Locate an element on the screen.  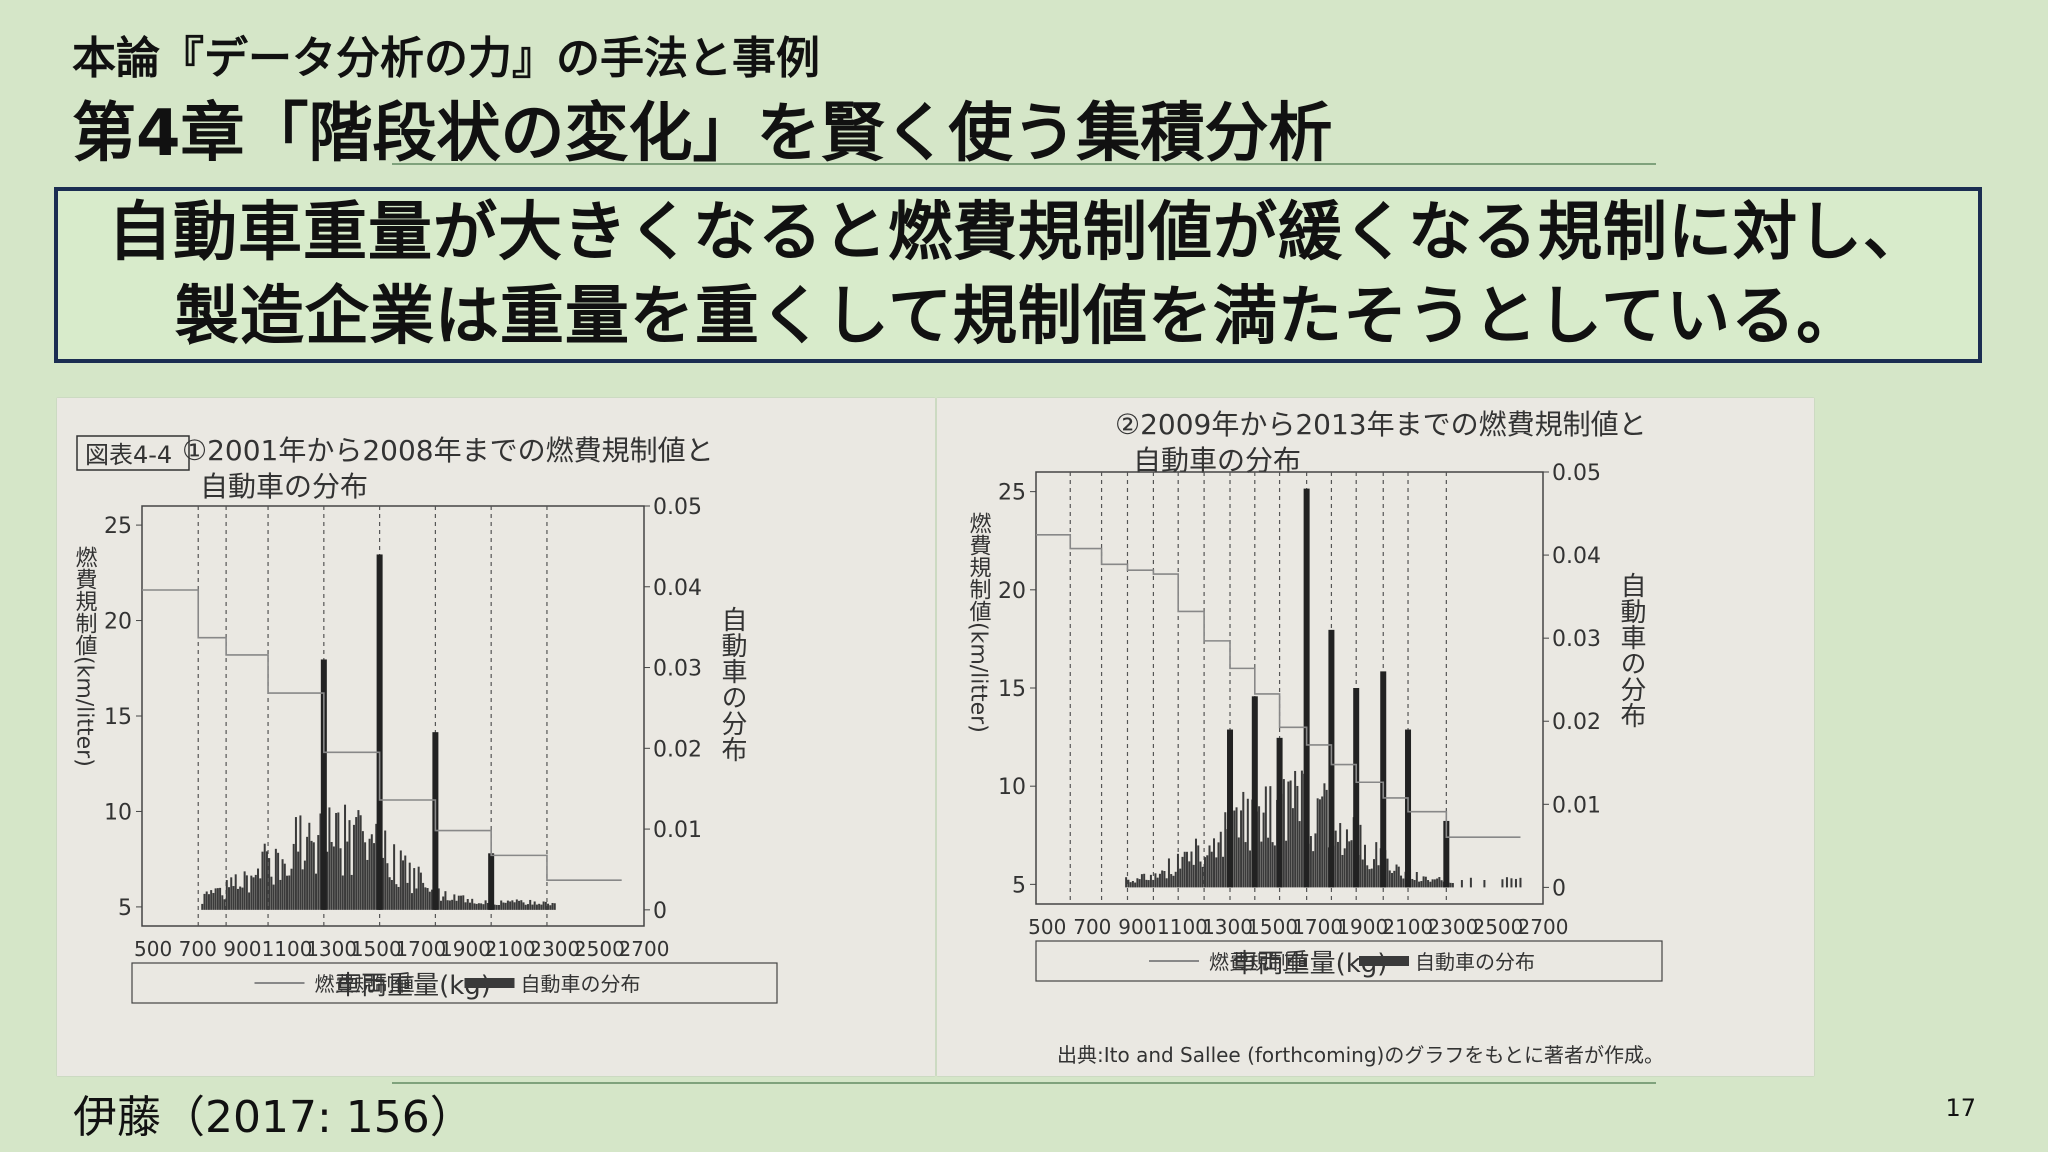
chart-title-line-2: 自動車の分布 is located at coordinates (284, 486).